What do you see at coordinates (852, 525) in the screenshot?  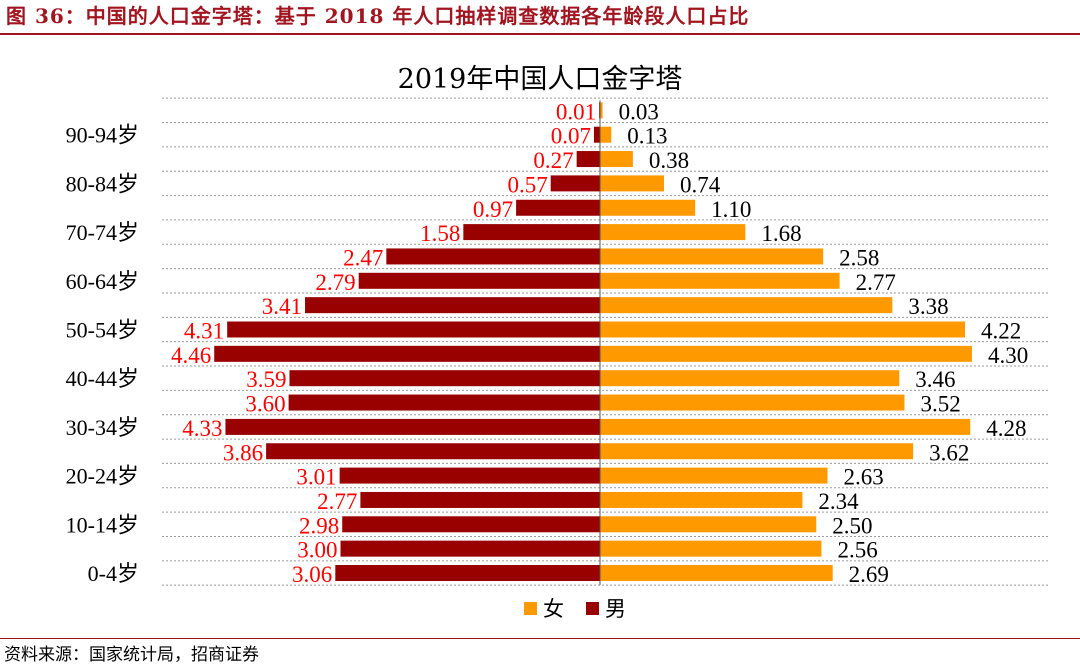 I see `data-label-female: 2.50` at bounding box center [852, 525].